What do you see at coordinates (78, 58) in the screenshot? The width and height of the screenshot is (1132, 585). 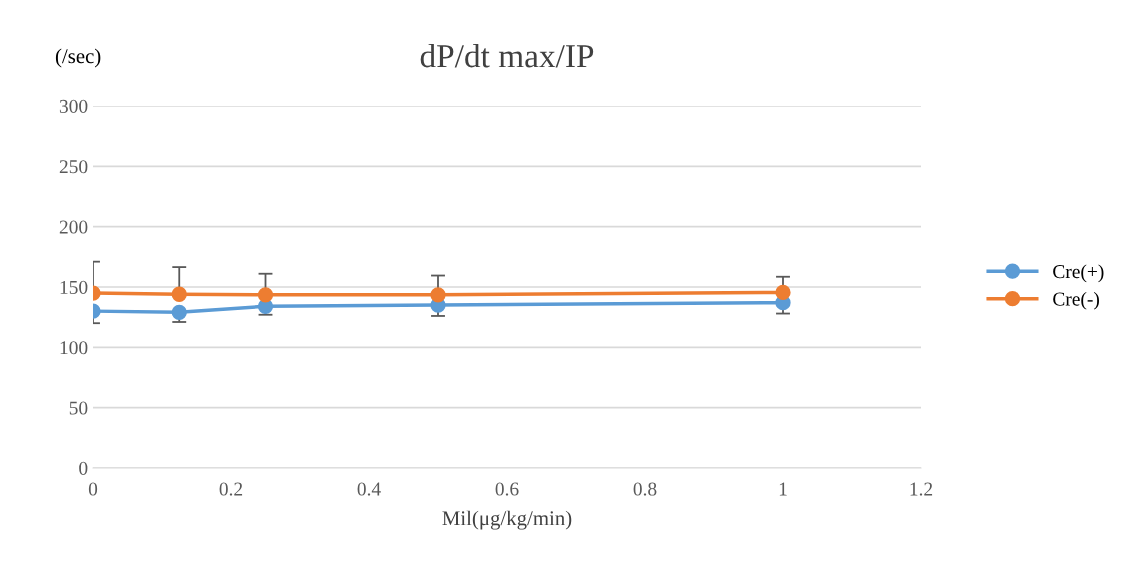 I see `y-axis-title: (/sec)` at bounding box center [78, 58].